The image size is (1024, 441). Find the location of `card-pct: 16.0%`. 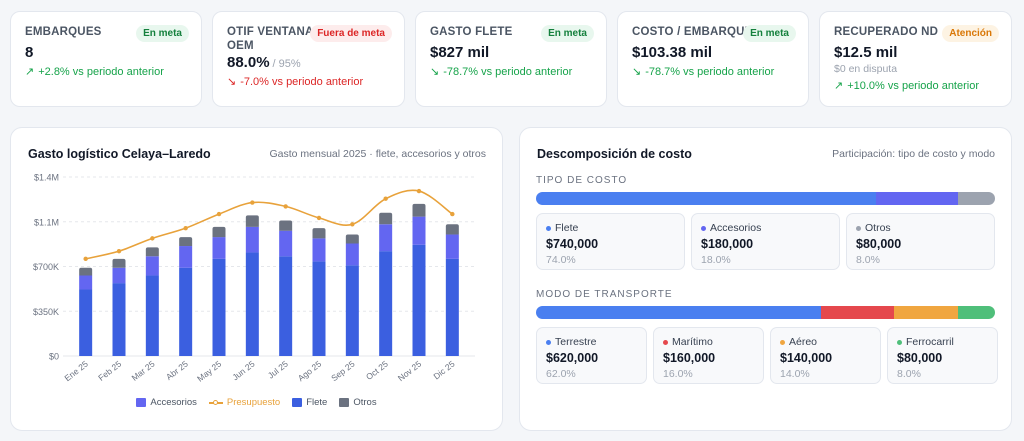

card-pct: 16.0% is located at coordinates (678, 374).